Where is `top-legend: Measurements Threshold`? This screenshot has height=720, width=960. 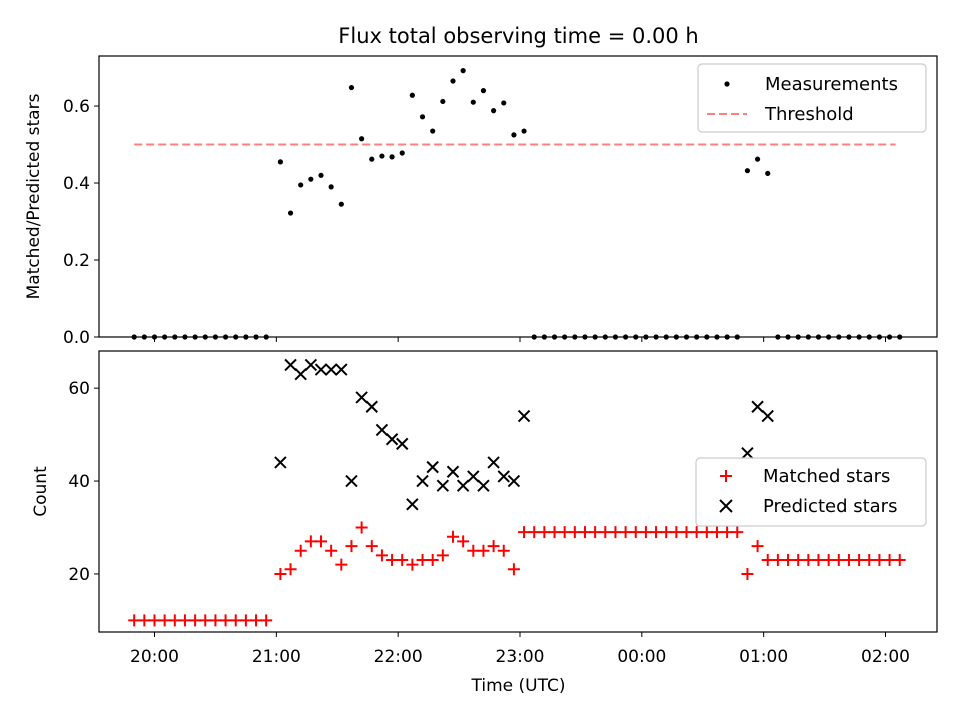
top-legend: Measurements Threshold is located at coordinates (812, 98).